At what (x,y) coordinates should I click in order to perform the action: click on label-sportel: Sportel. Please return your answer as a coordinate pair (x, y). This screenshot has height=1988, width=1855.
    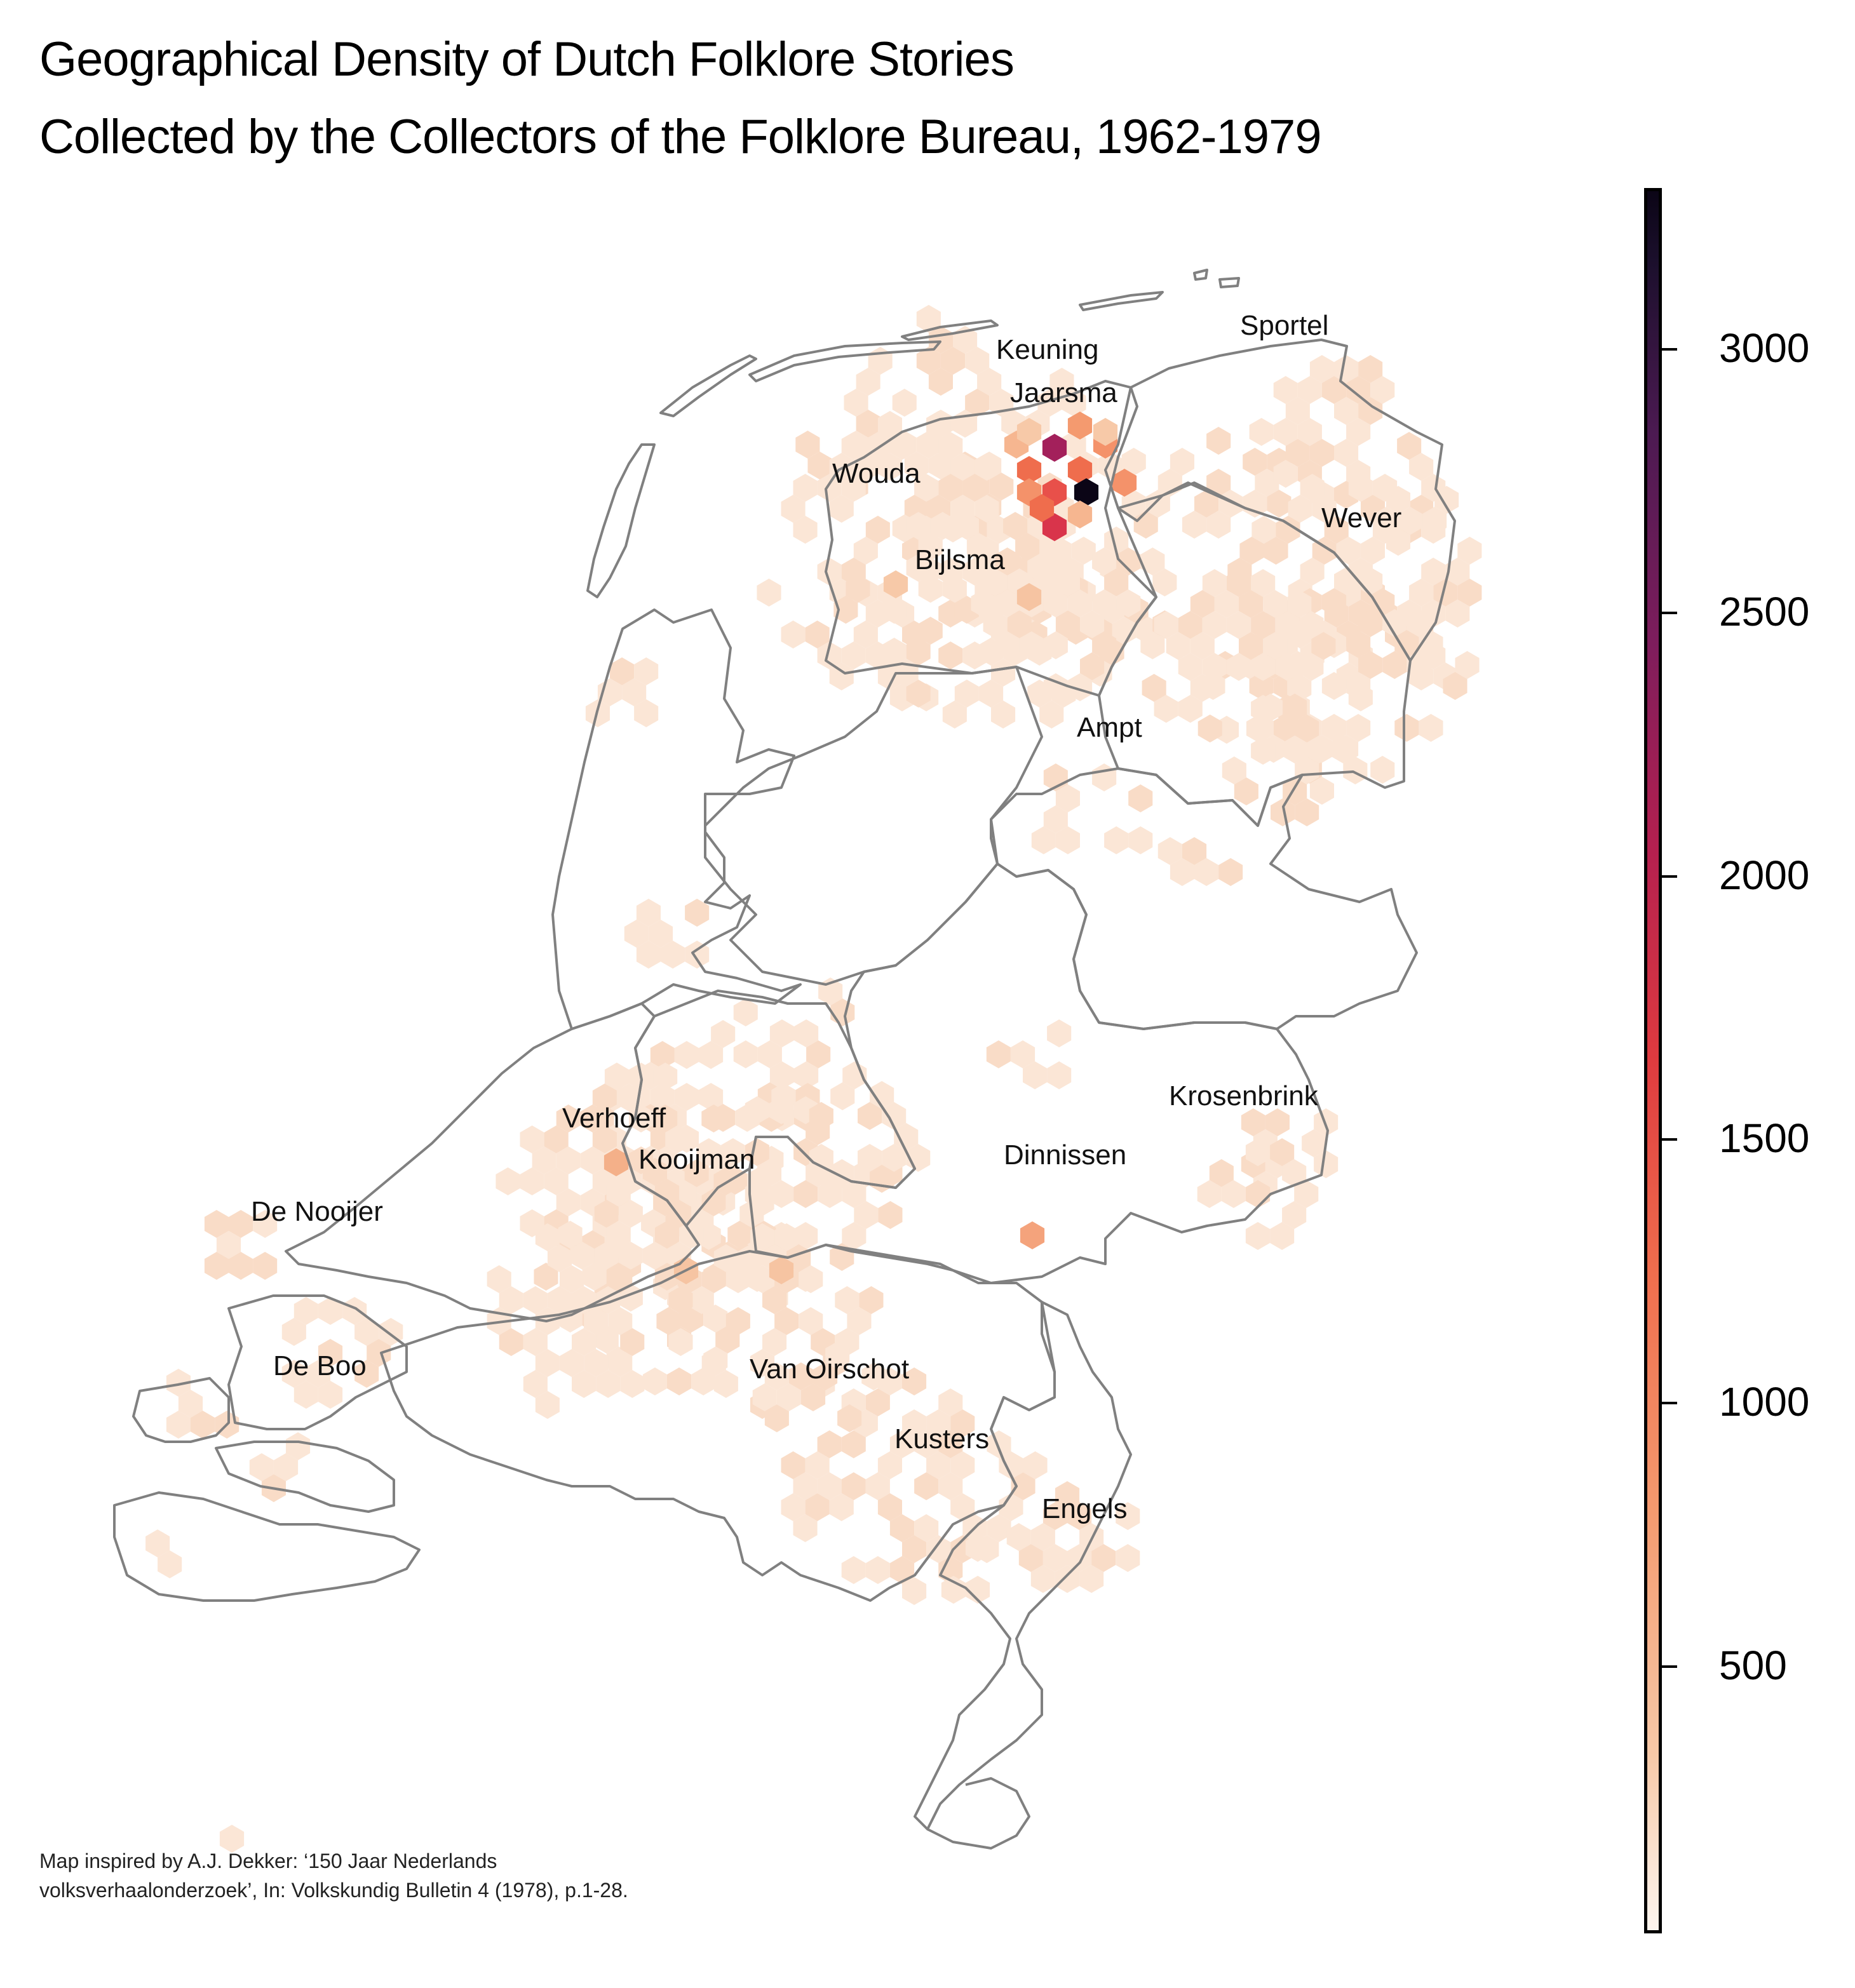
    Looking at the image, I should click on (1284, 325).